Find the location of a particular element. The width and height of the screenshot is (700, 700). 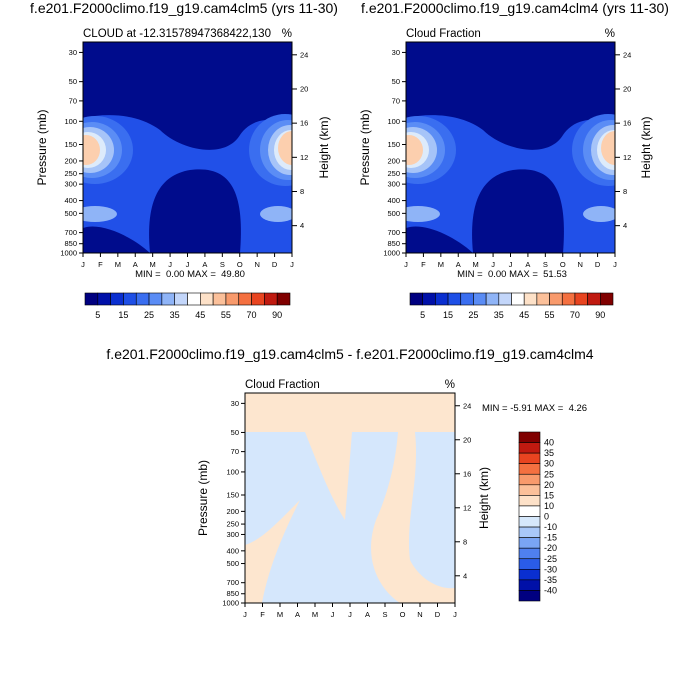

colorbar-label: -25 is located at coordinates (550, 559).